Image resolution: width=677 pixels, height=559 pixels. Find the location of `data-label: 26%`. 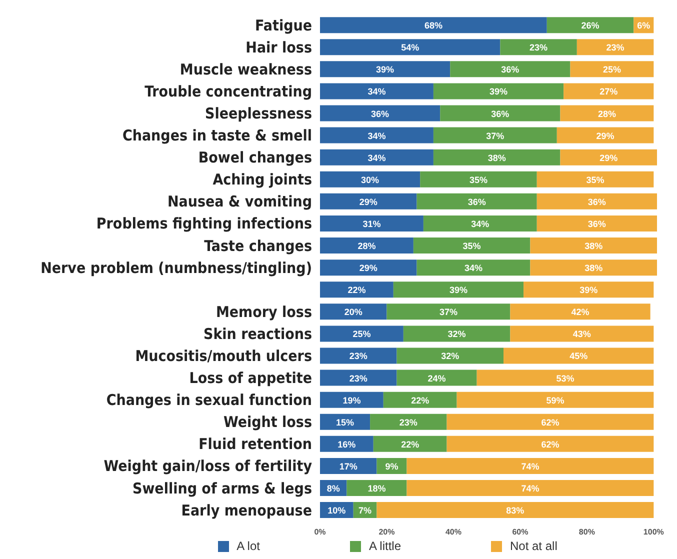

data-label: 26% is located at coordinates (590, 25).